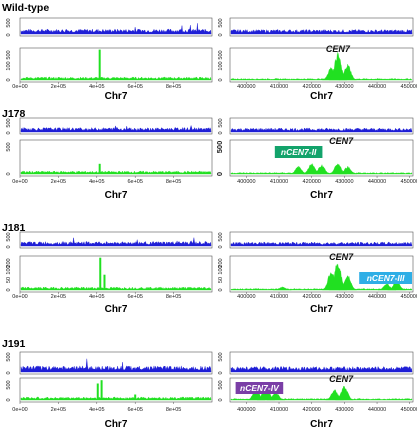 The height and width of the screenshot is (440, 417). What do you see at coordinates (14, 228) in the screenshot?
I see `sample-label: J181` at bounding box center [14, 228].